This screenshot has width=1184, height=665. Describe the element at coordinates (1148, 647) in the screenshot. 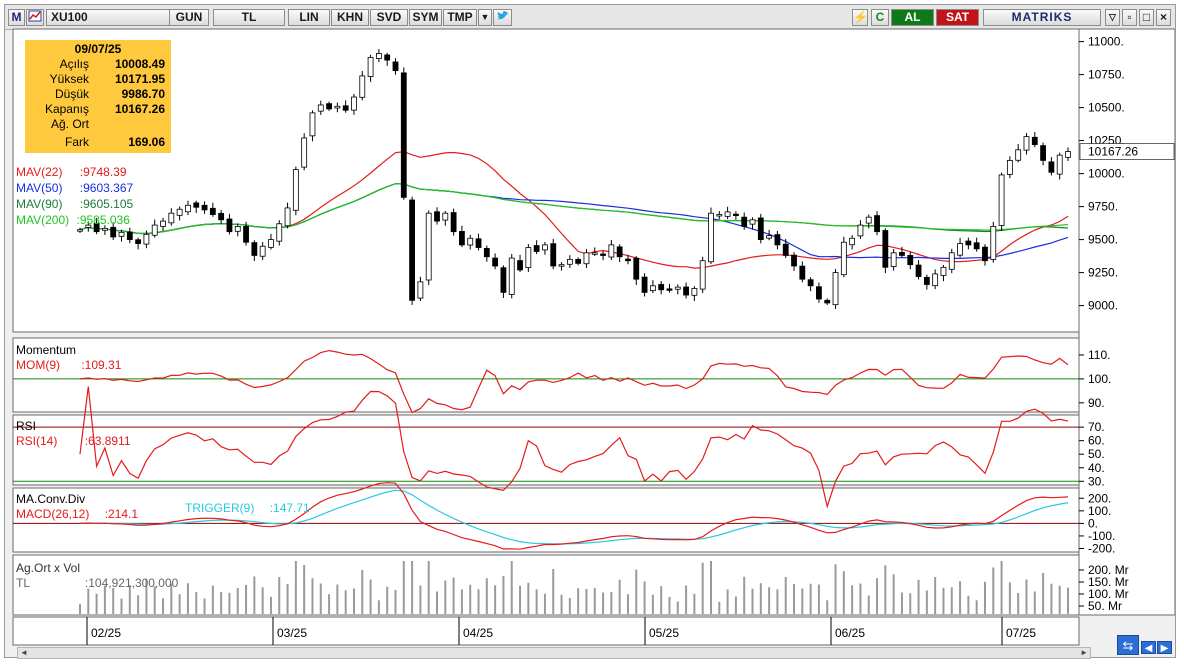

I see `nav-left-icon: ◀` at that location.